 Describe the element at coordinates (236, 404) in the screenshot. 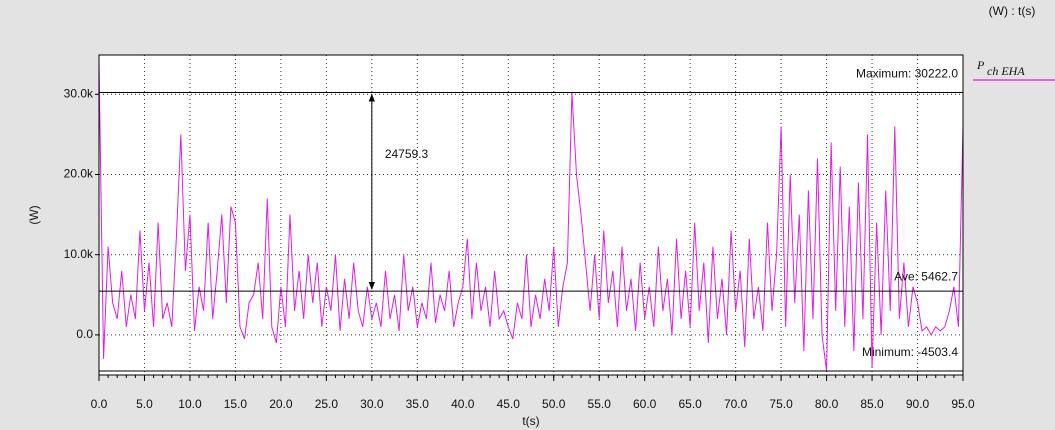

I see `x-tick-label: 15.0` at that location.